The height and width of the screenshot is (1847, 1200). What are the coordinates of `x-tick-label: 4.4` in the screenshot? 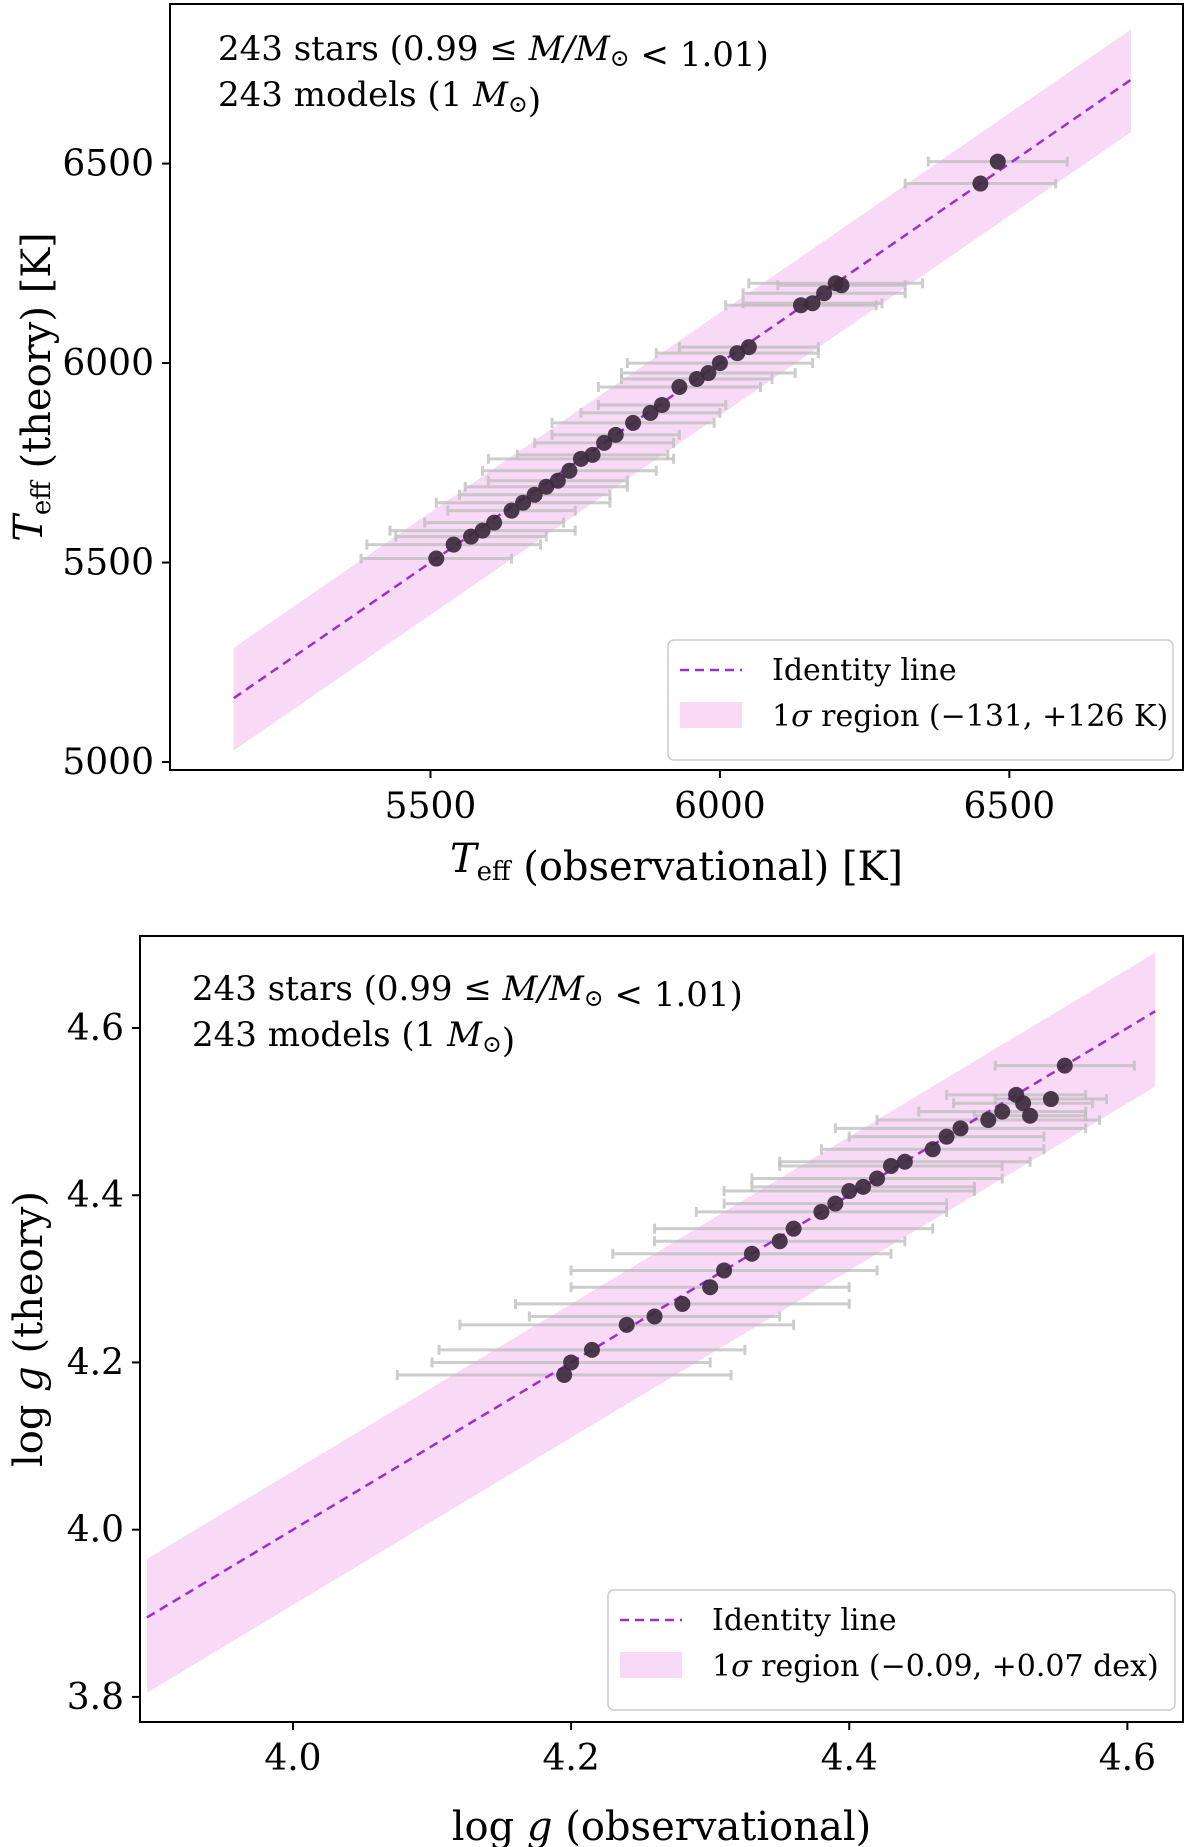 It's located at (849, 1758).